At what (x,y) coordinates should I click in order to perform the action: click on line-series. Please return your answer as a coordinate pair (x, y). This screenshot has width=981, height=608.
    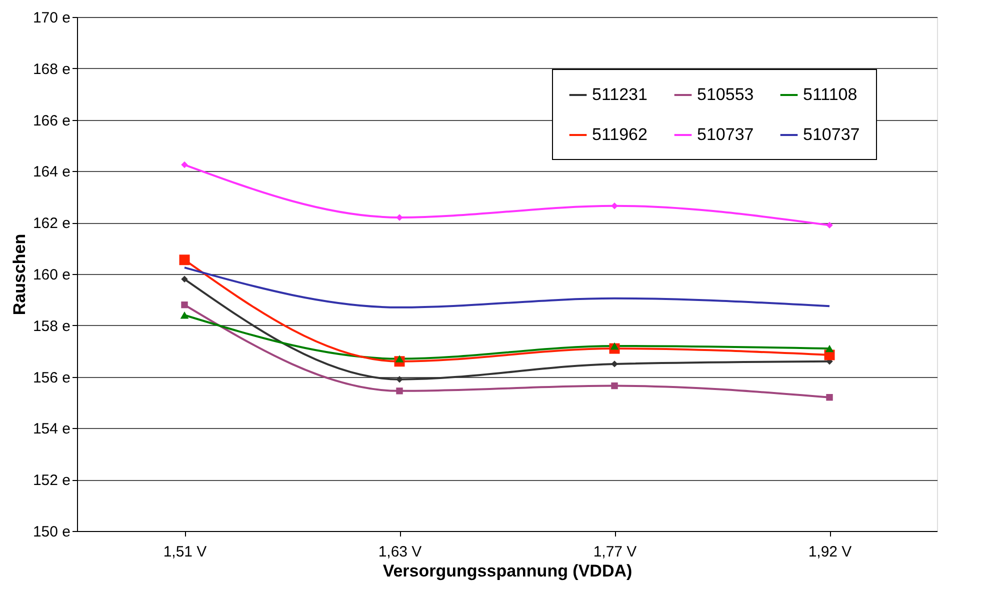
    Looking at the image, I should click on (507, 287).